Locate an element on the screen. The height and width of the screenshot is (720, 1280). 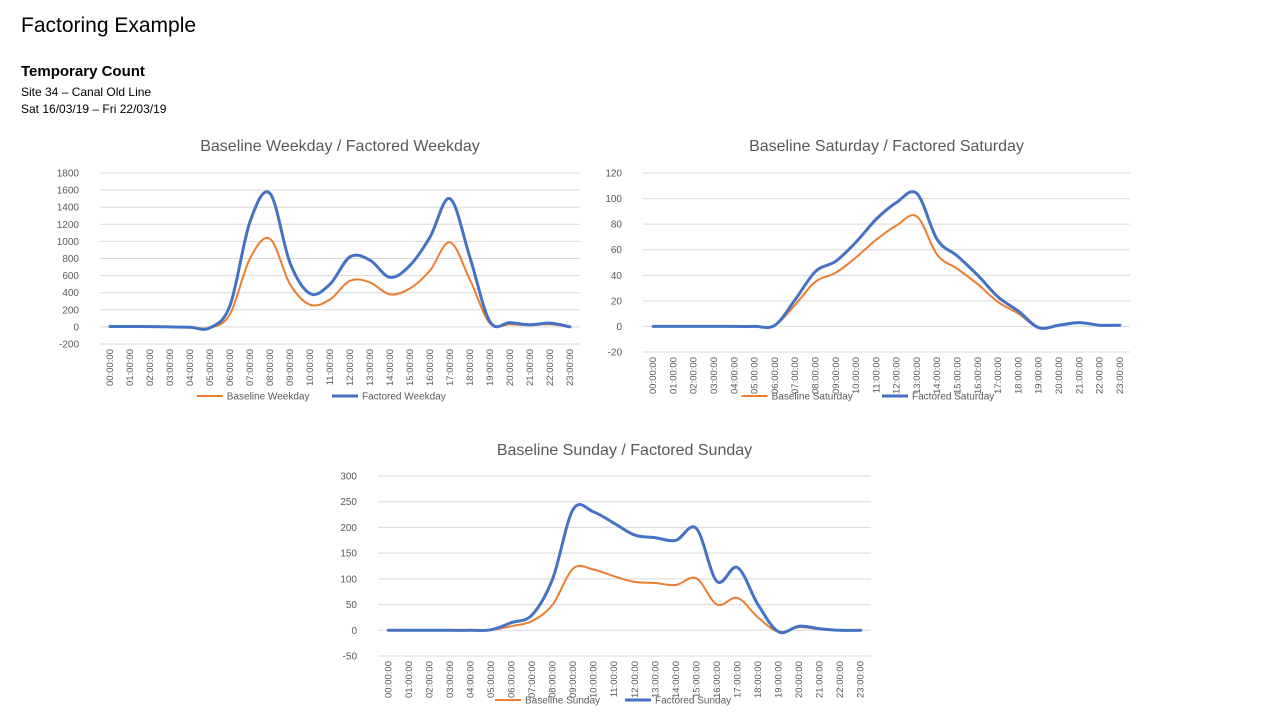
site-name: Site 34 – Canal Old Line is located at coordinates (86, 92).